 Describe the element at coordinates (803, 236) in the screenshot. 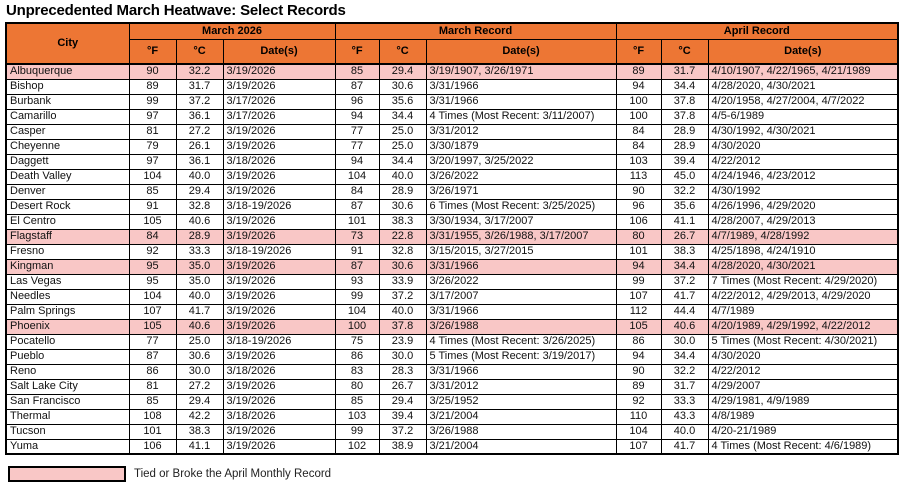

I see `dates-cell: 4/7/1989, 4/28/1992` at that location.